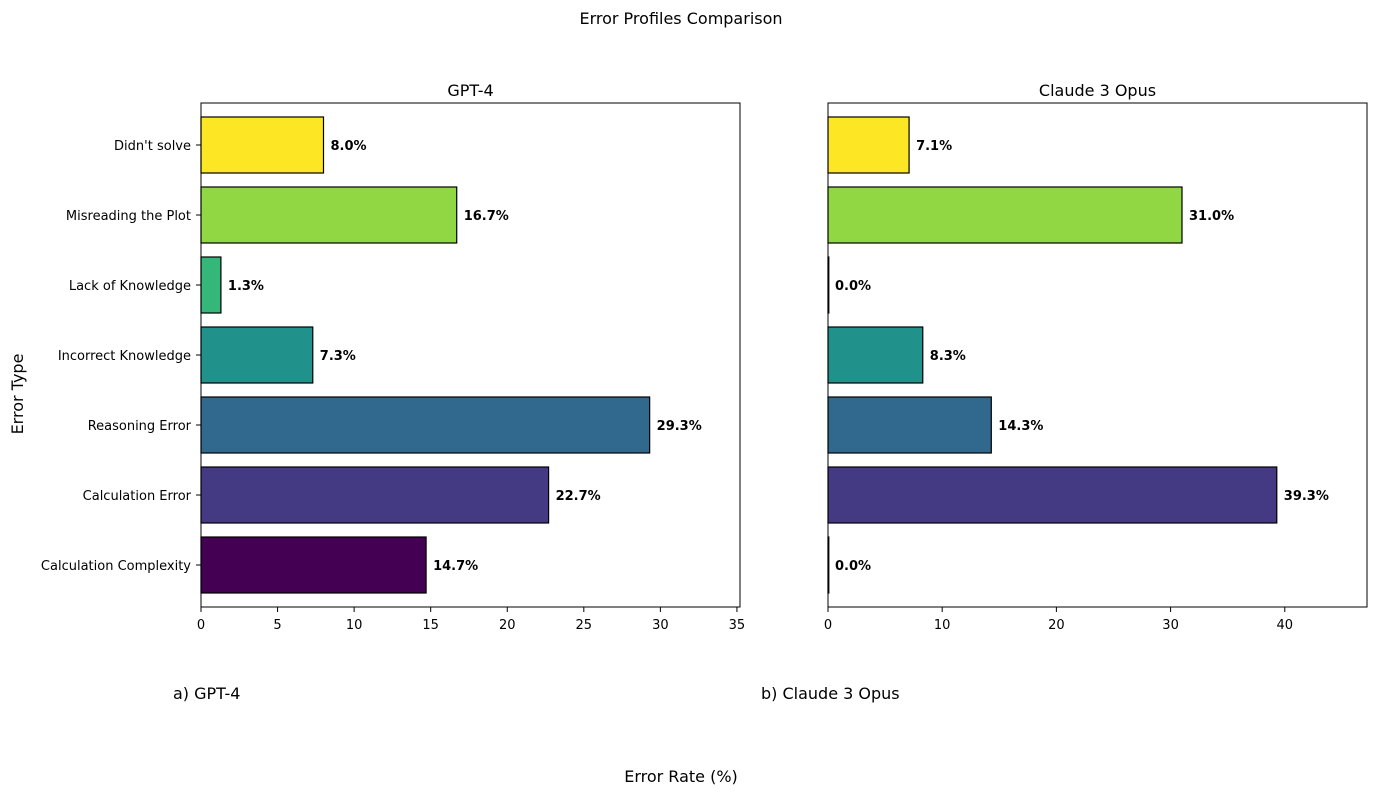 The image size is (1377, 795). What do you see at coordinates (737, 625) in the screenshot?
I see `x-tick-label: 35` at bounding box center [737, 625].